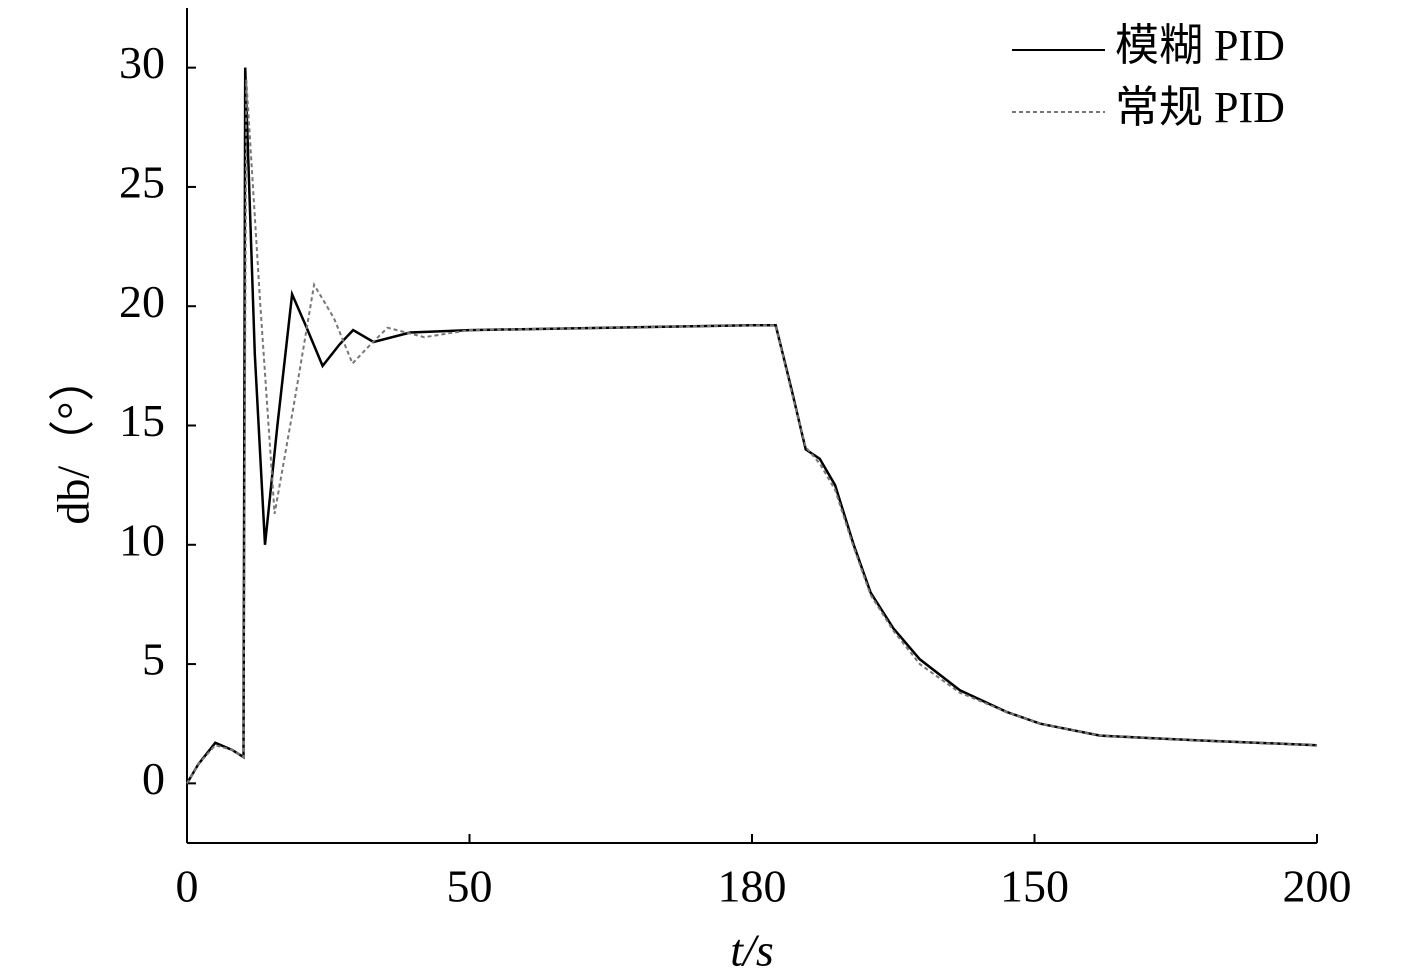 The height and width of the screenshot is (976, 1417). What do you see at coordinates (751, 950) in the screenshot?
I see `x-axis-label: t/s` at bounding box center [751, 950].